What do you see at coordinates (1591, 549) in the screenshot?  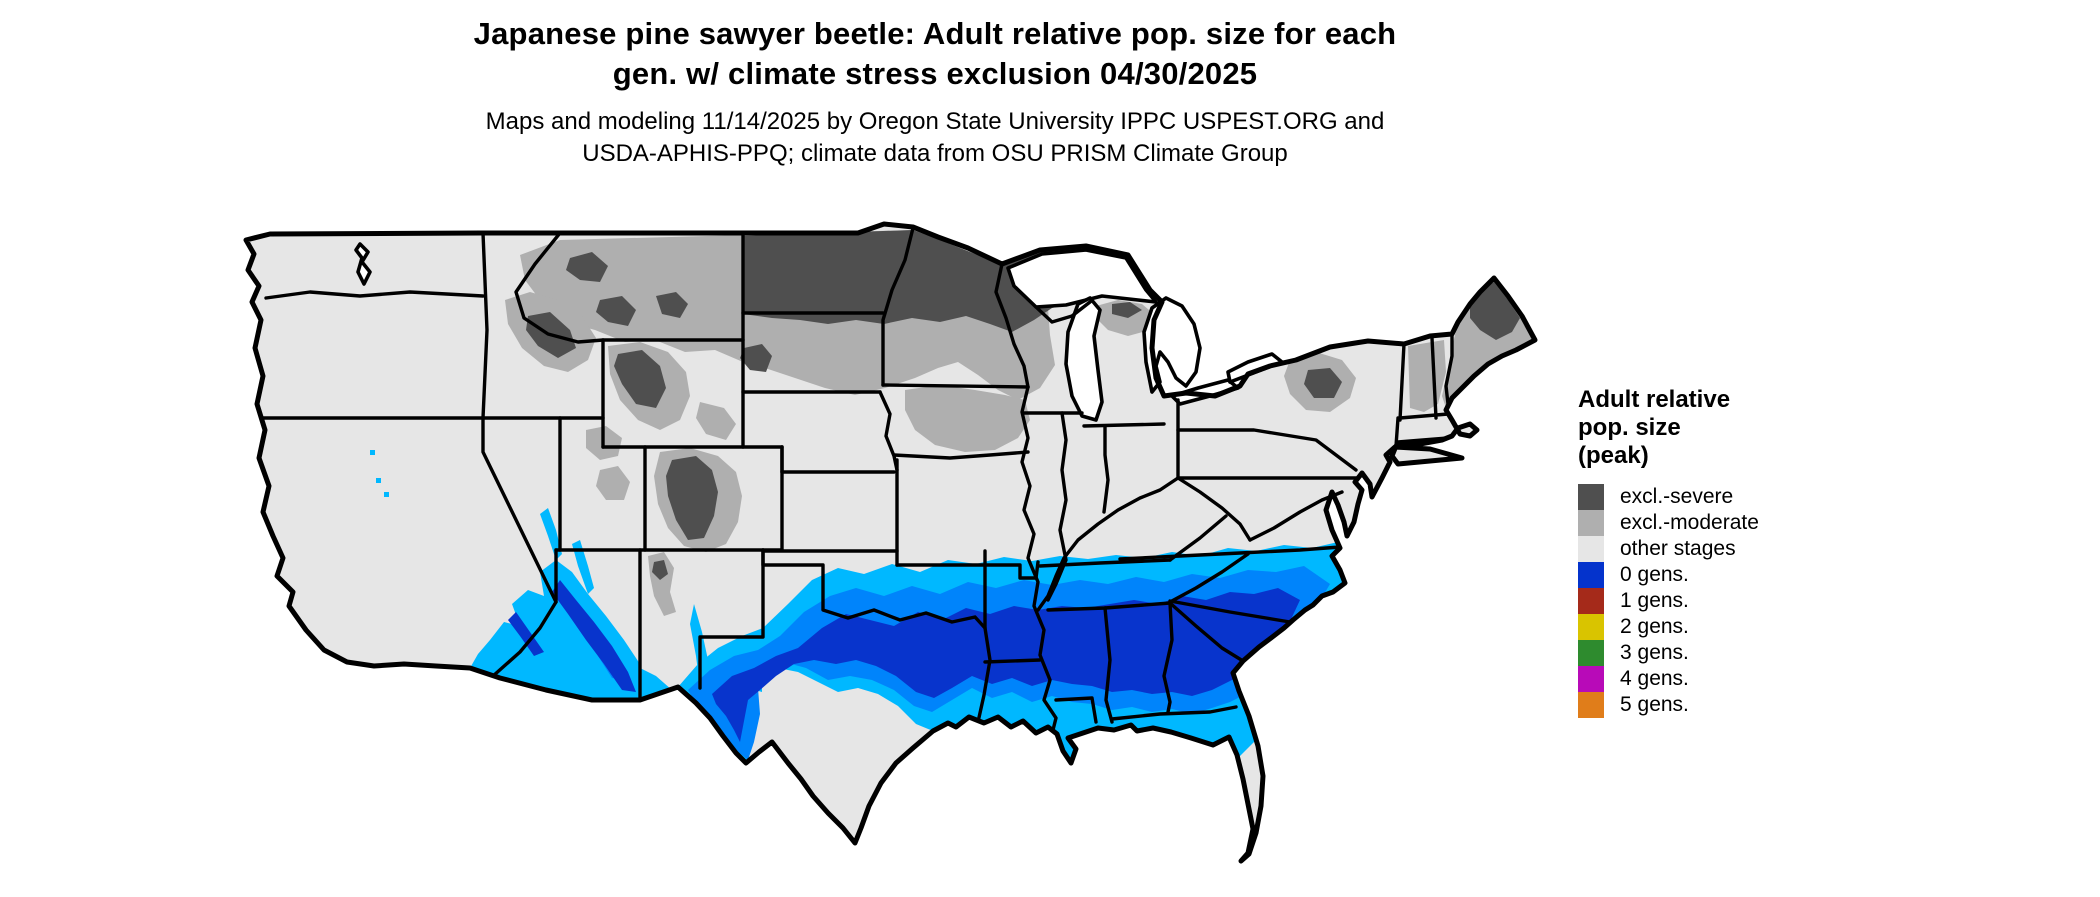 I see `legend-swatch-other-stages` at bounding box center [1591, 549].